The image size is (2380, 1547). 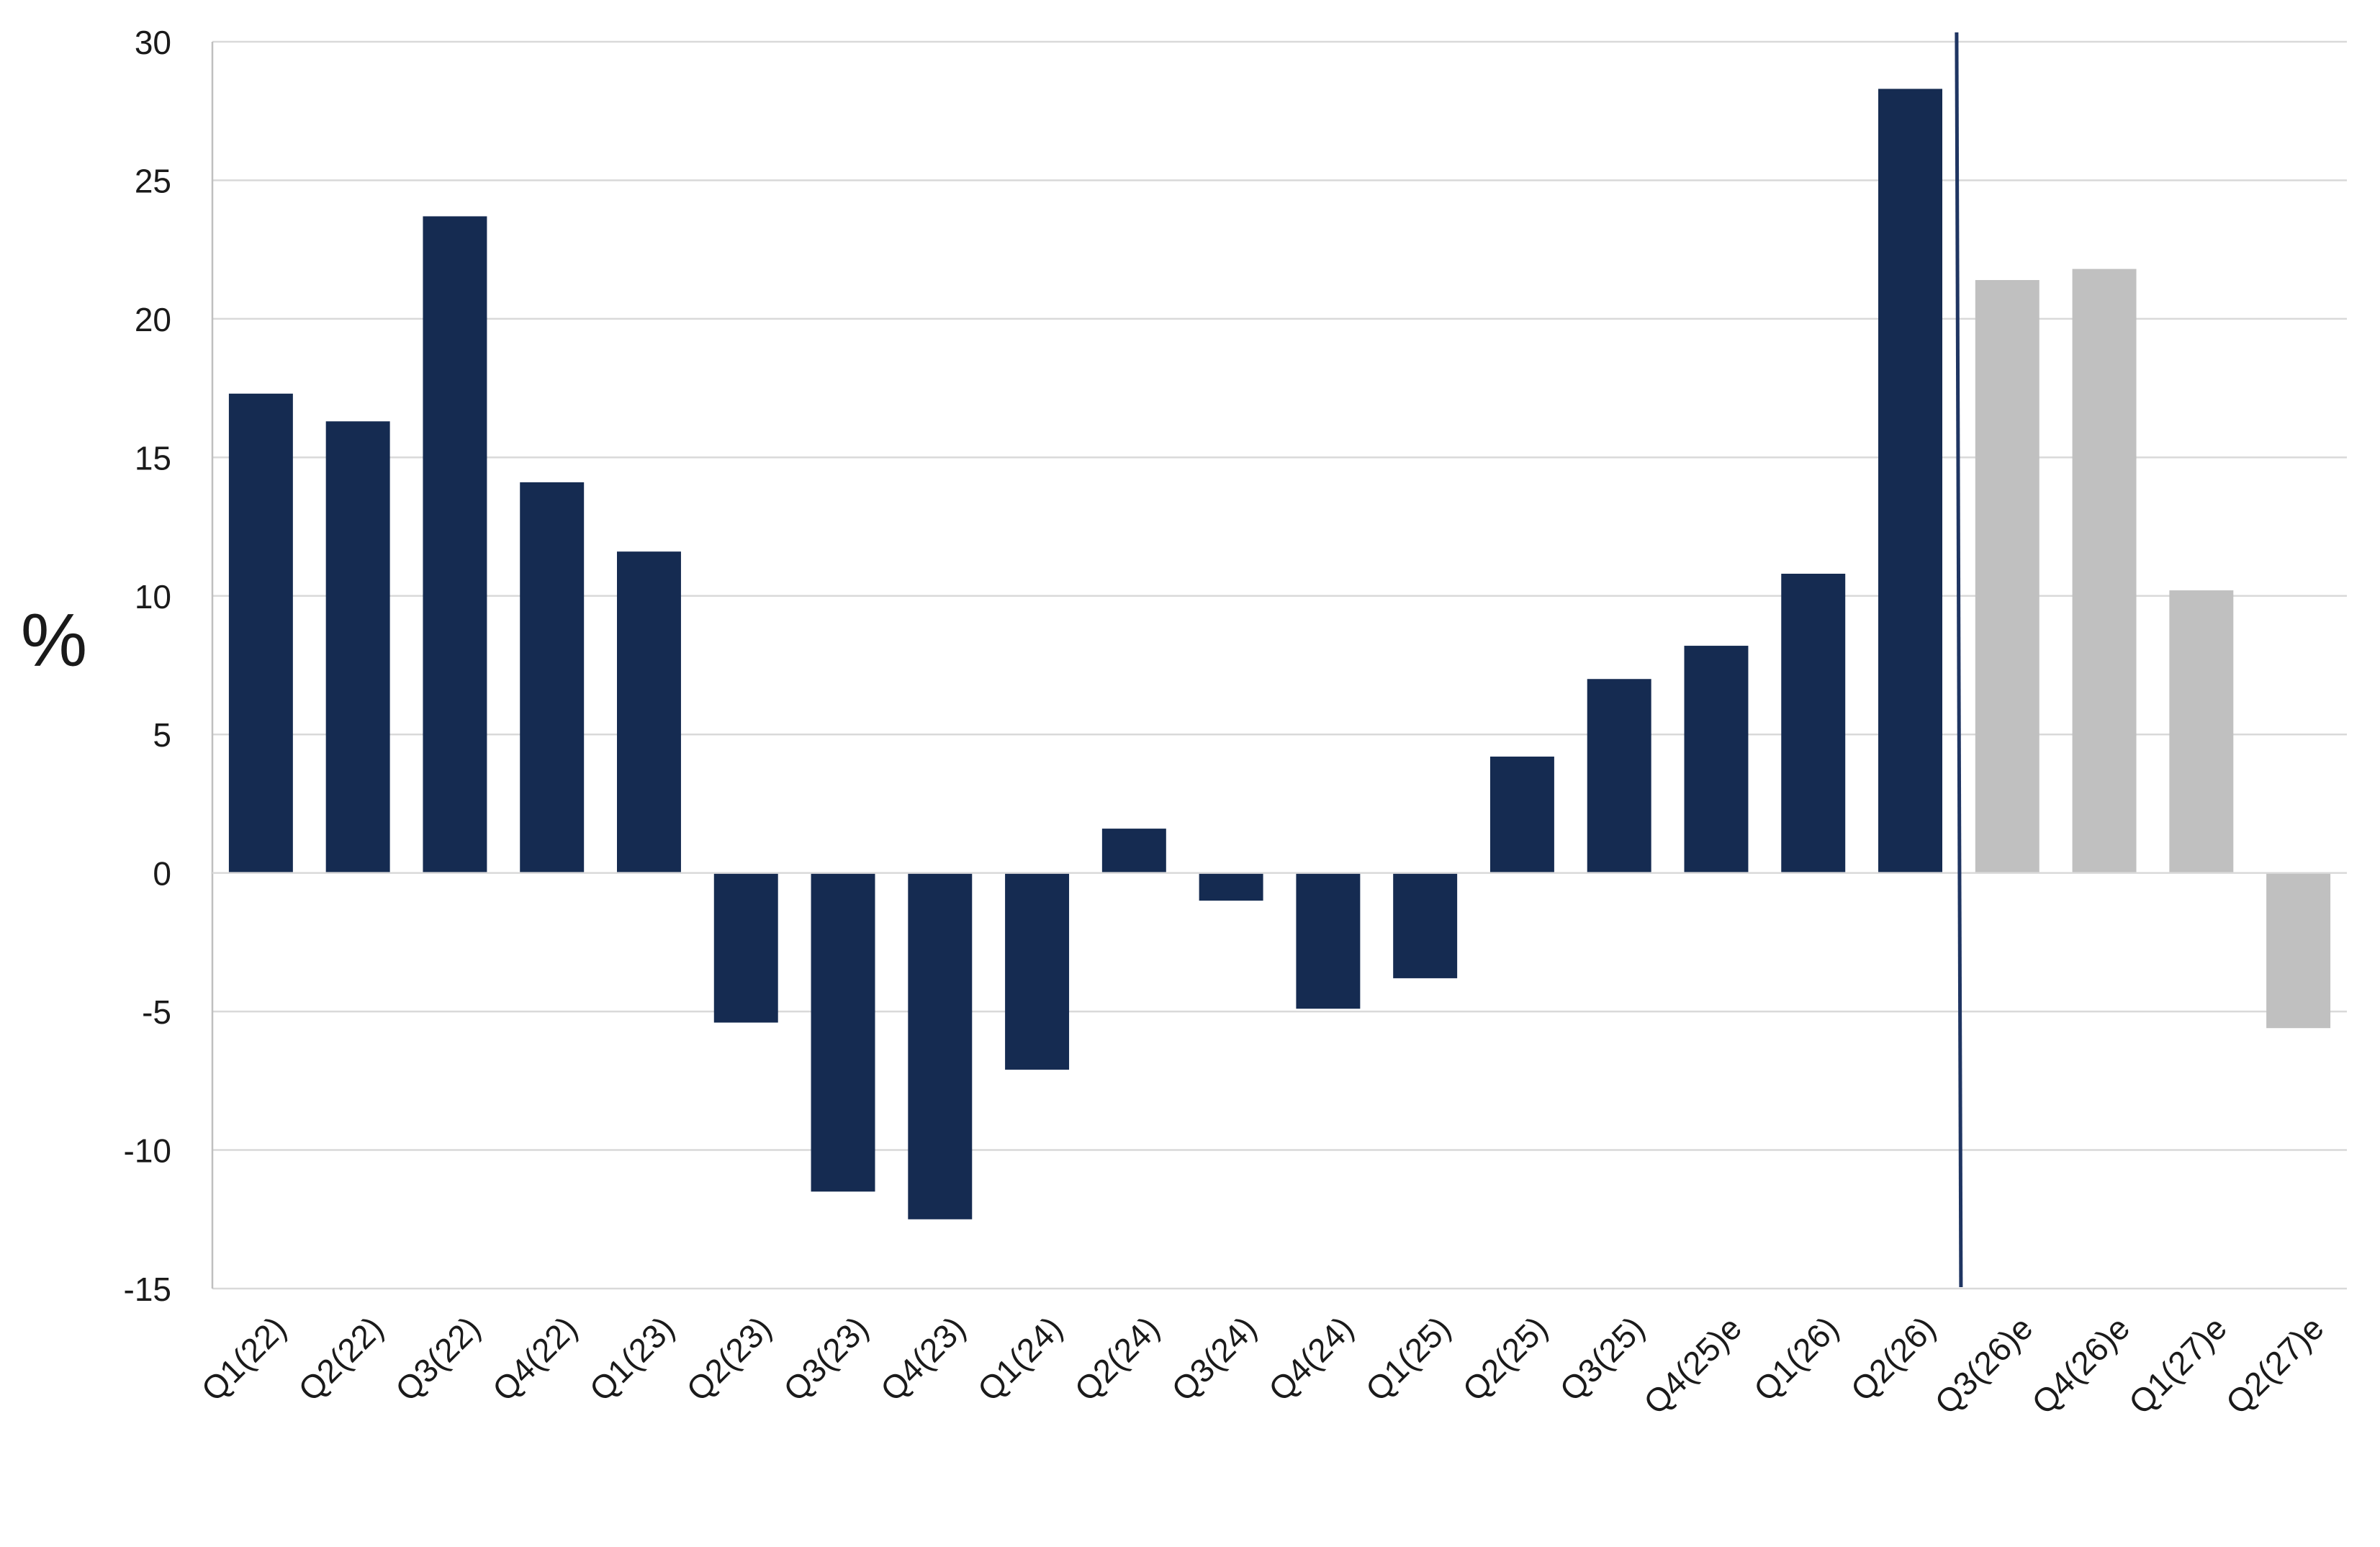 What do you see at coordinates (1037, 971) in the screenshot?
I see `bar-q124` at bounding box center [1037, 971].